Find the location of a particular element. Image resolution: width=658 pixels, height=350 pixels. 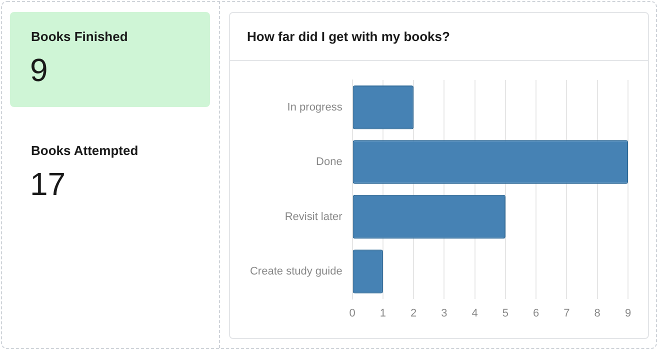

x-tick-label: 5 is located at coordinates (505, 313).